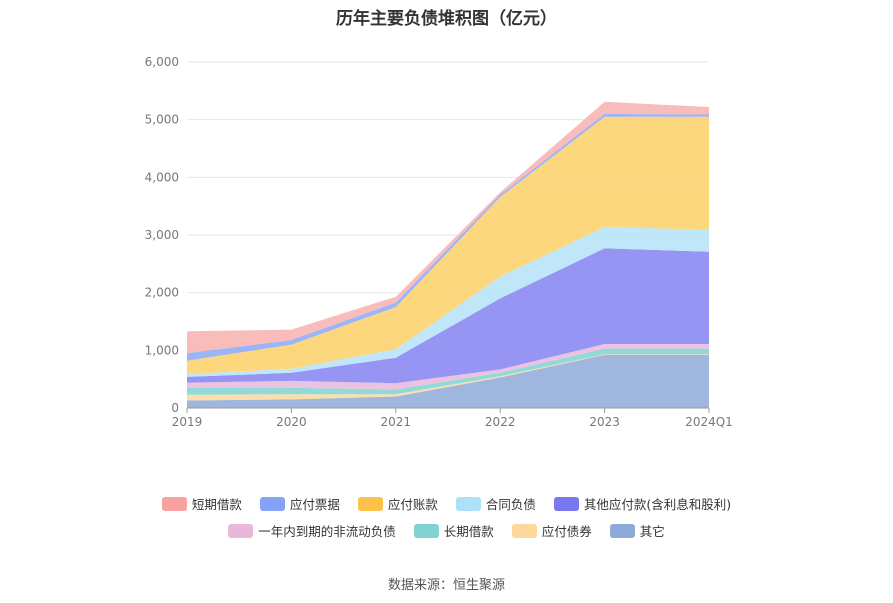  I want to click on area-合同负债, so click(448, 301).